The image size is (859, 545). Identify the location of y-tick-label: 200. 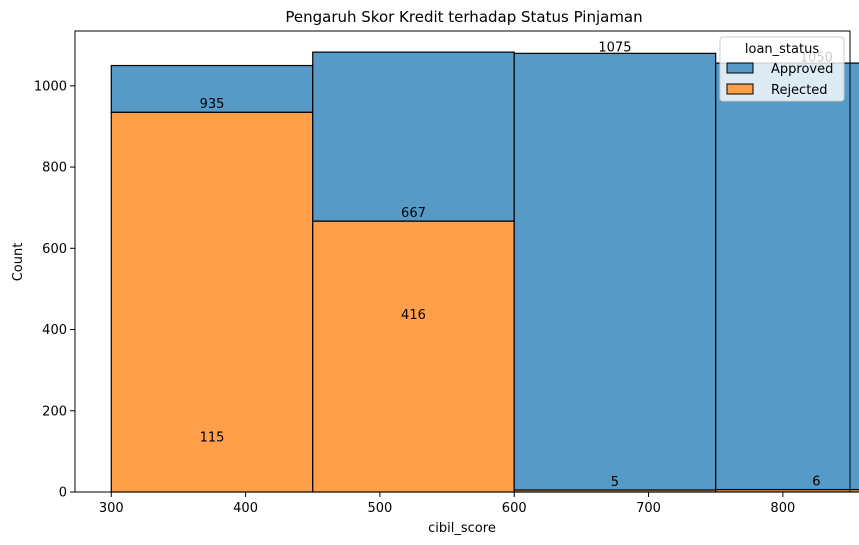
(54, 411).